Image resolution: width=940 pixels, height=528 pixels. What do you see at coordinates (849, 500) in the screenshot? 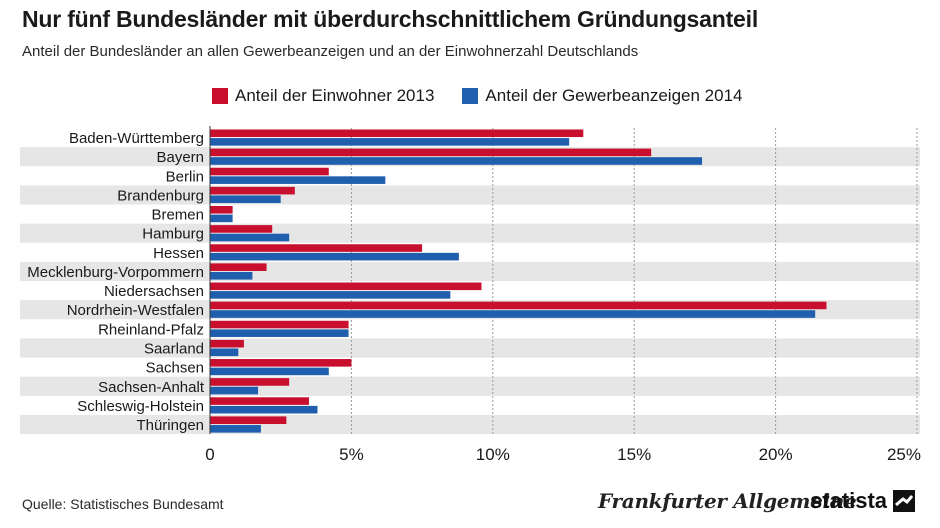
I see `statista-logo-text: statista` at bounding box center [849, 500].